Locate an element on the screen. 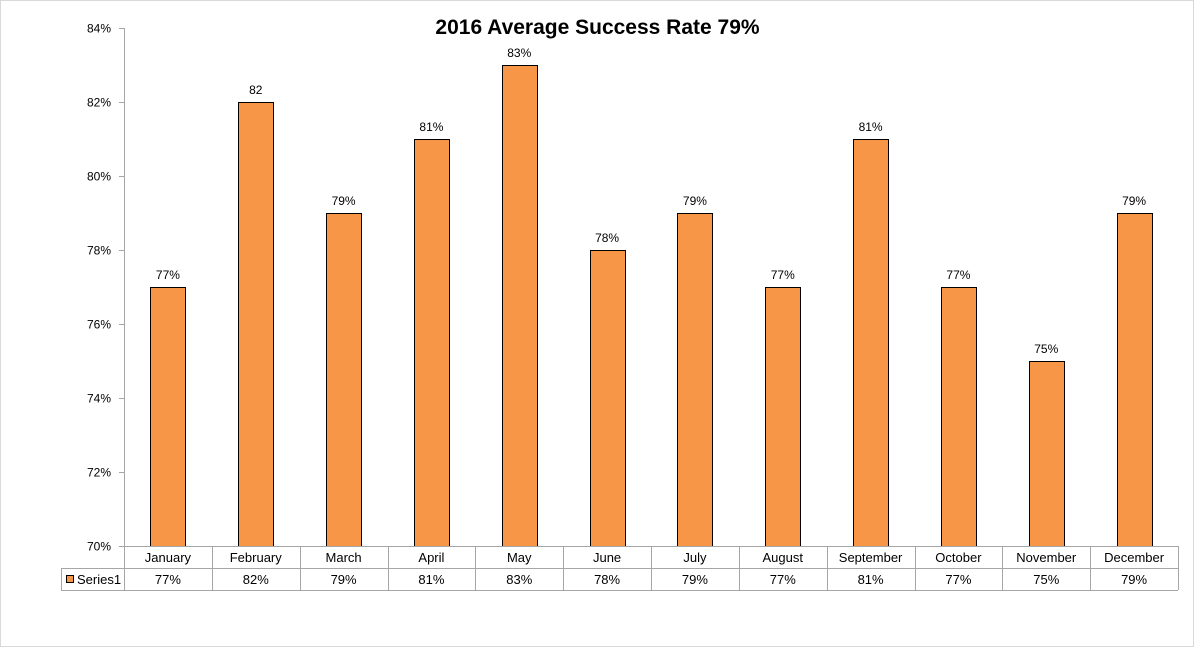 This screenshot has width=1195, height=648. bar-march is located at coordinates (344, 380).